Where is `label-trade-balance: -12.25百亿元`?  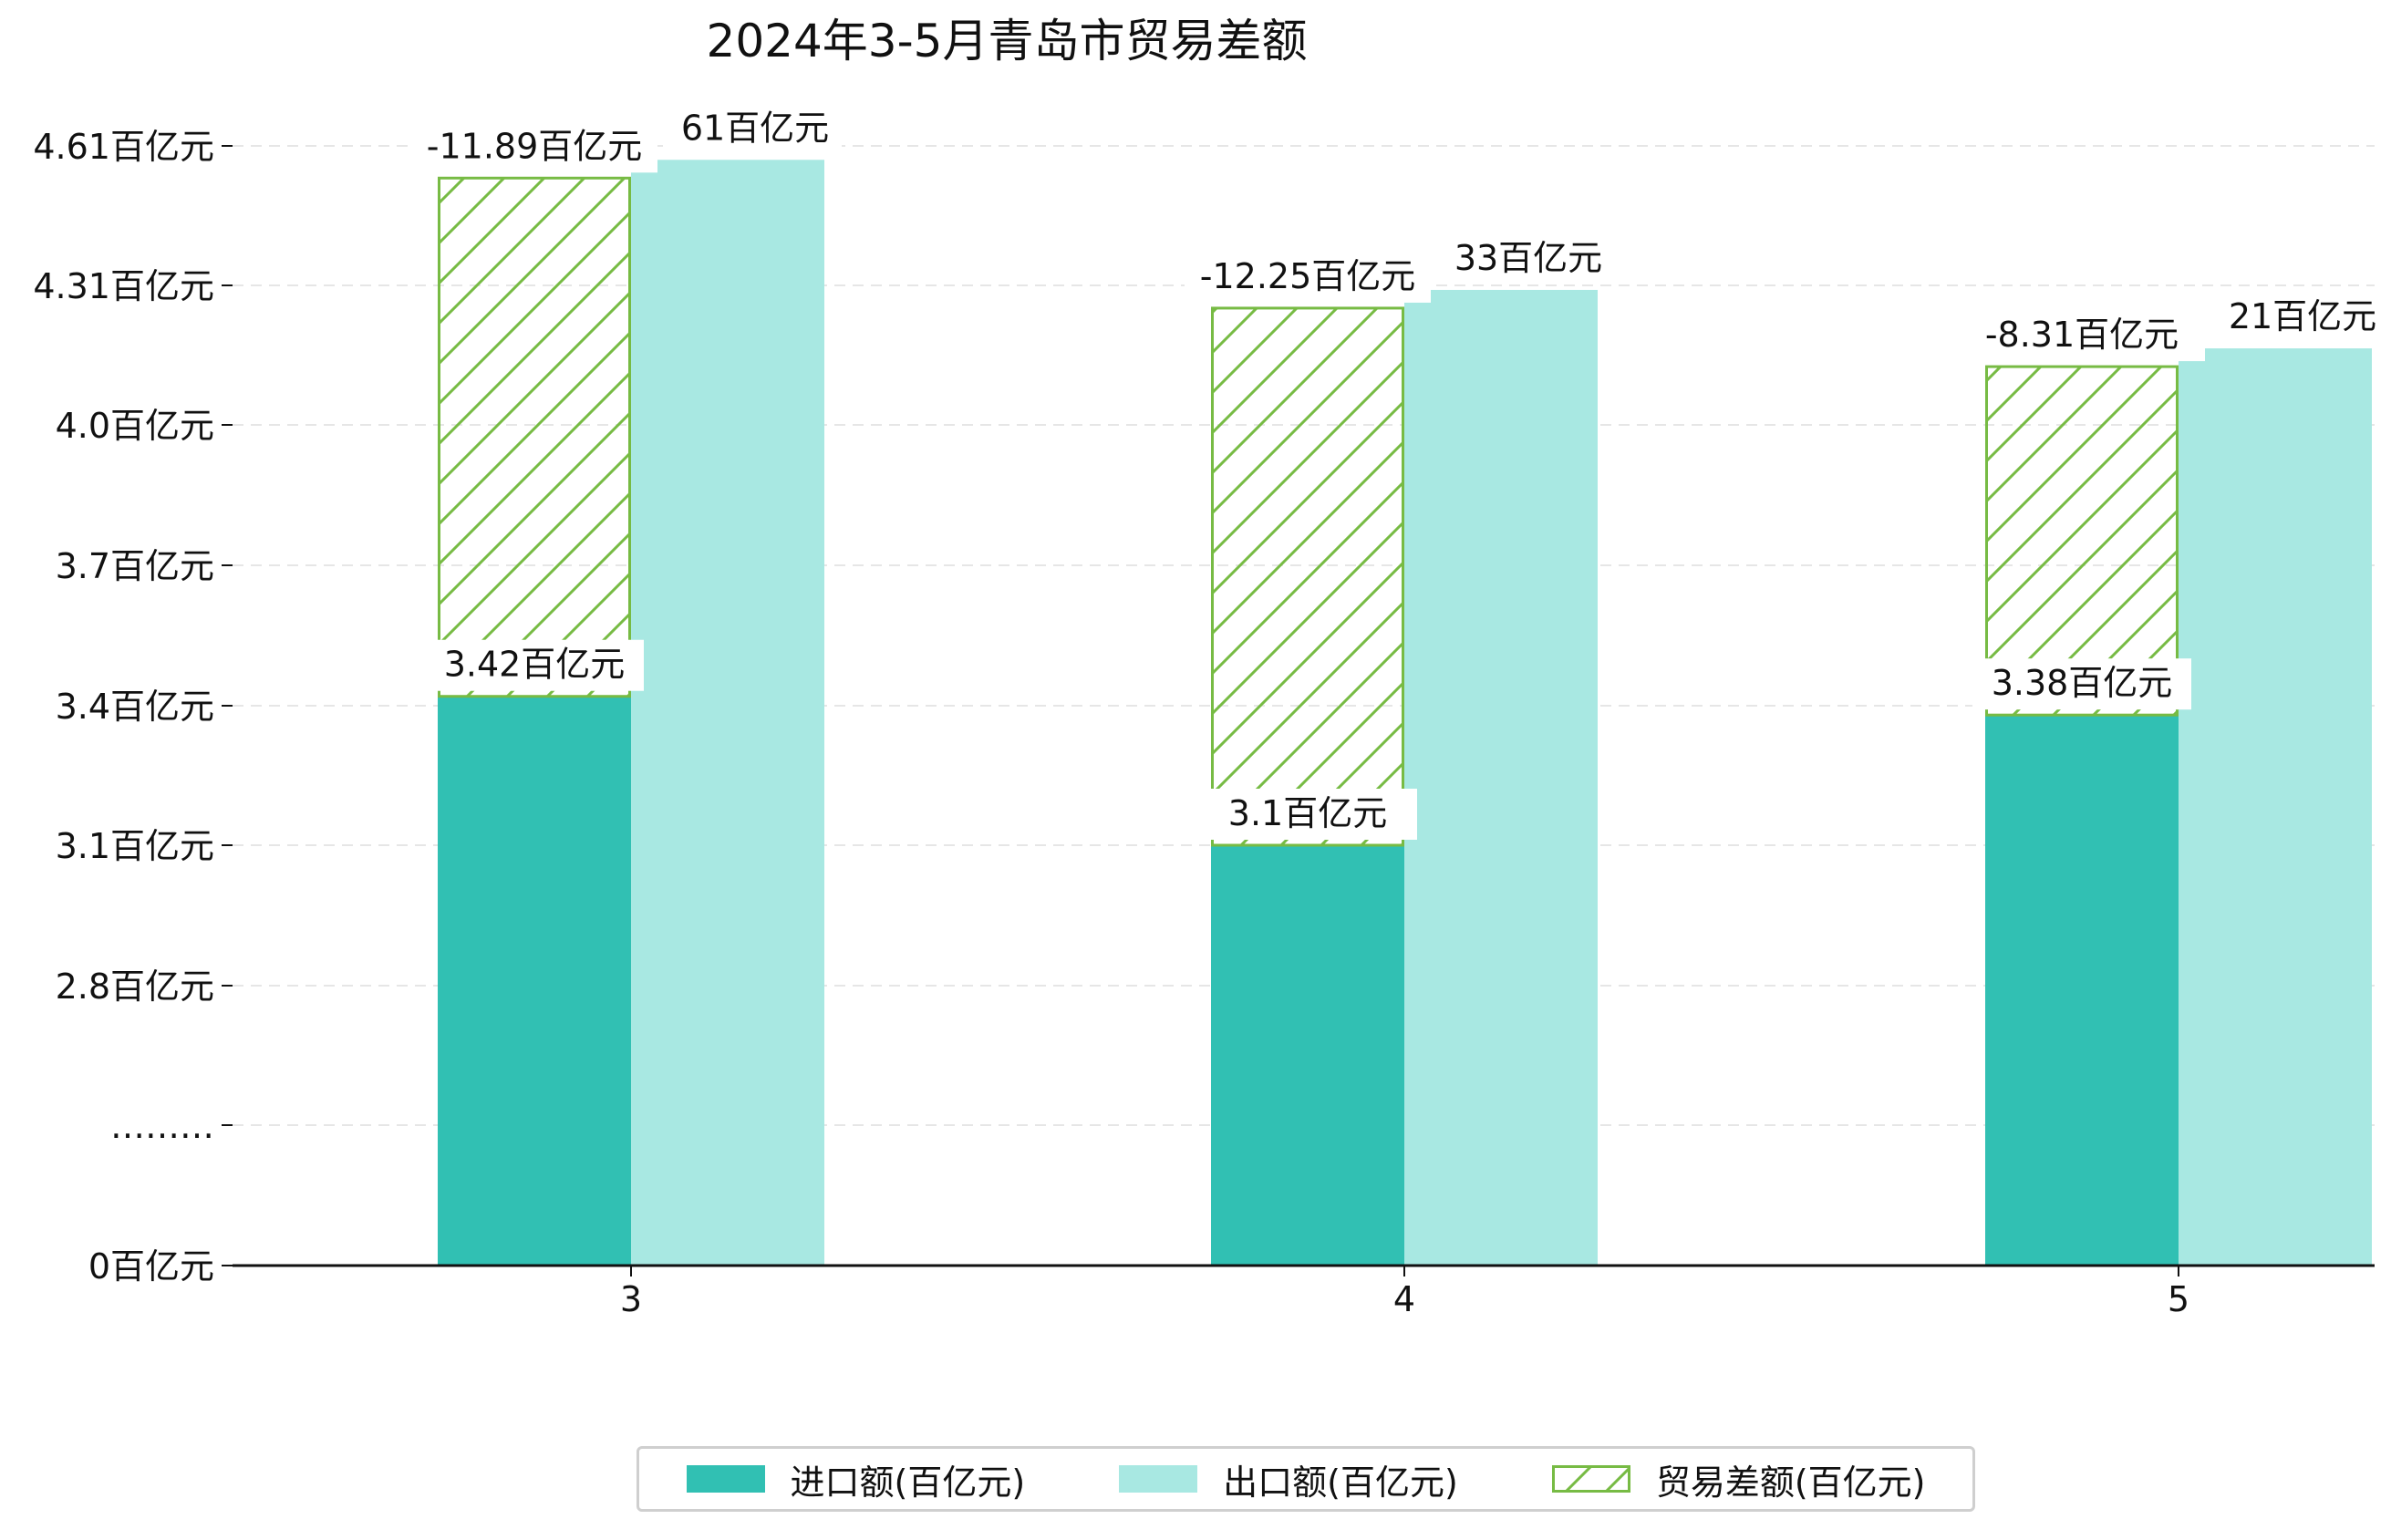
label-trade-balance: -12.25百亿元 is located at coordinates (1308, 276).